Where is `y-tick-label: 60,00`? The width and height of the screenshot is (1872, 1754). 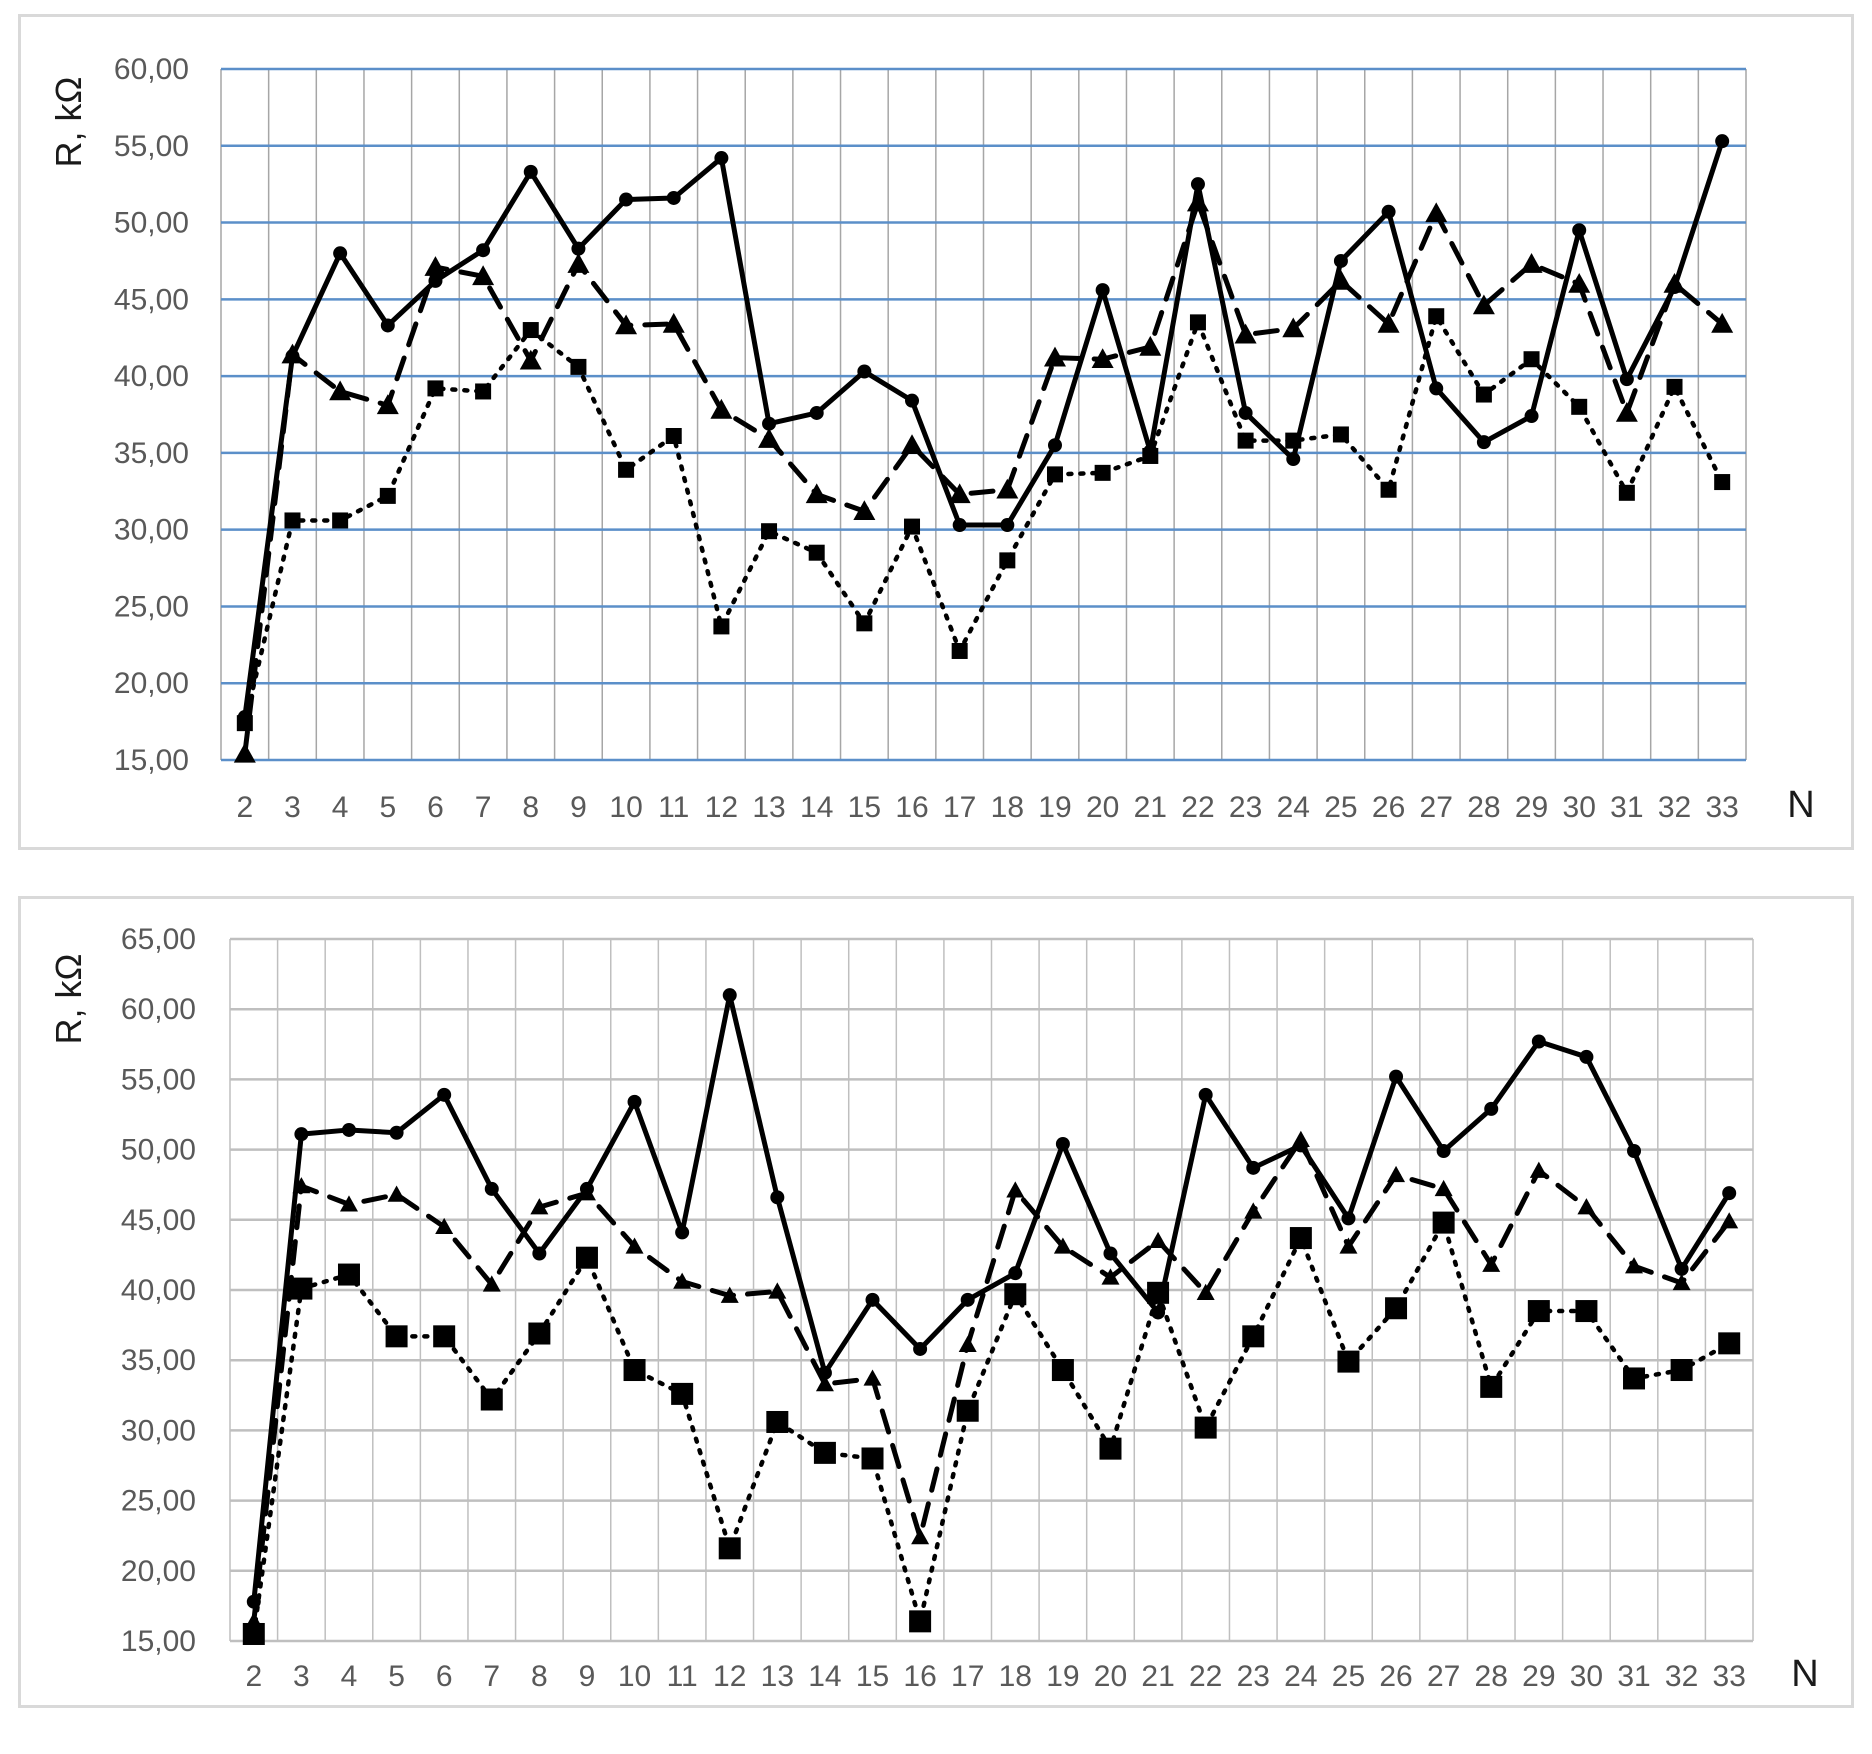 y-tick-label: 60,00 is located at coordinates (158, 1009).